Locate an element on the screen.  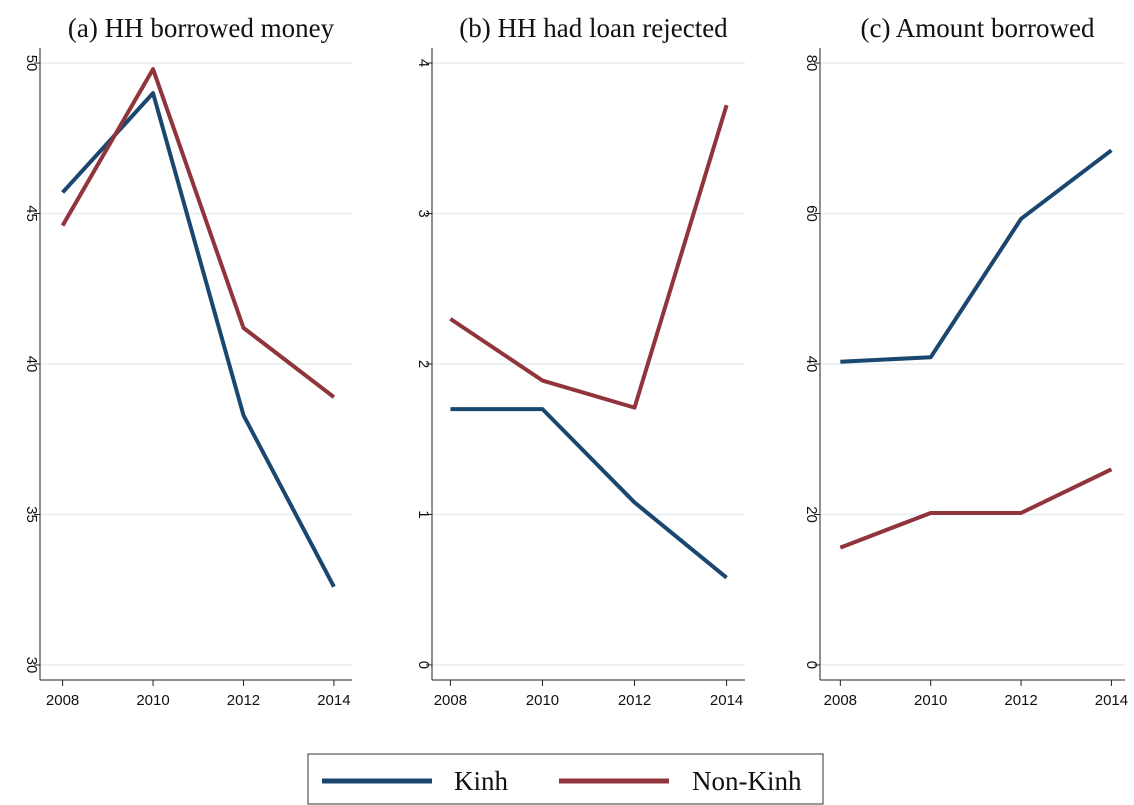
y-tick-label: 60 is located at coordinates (811, 213).